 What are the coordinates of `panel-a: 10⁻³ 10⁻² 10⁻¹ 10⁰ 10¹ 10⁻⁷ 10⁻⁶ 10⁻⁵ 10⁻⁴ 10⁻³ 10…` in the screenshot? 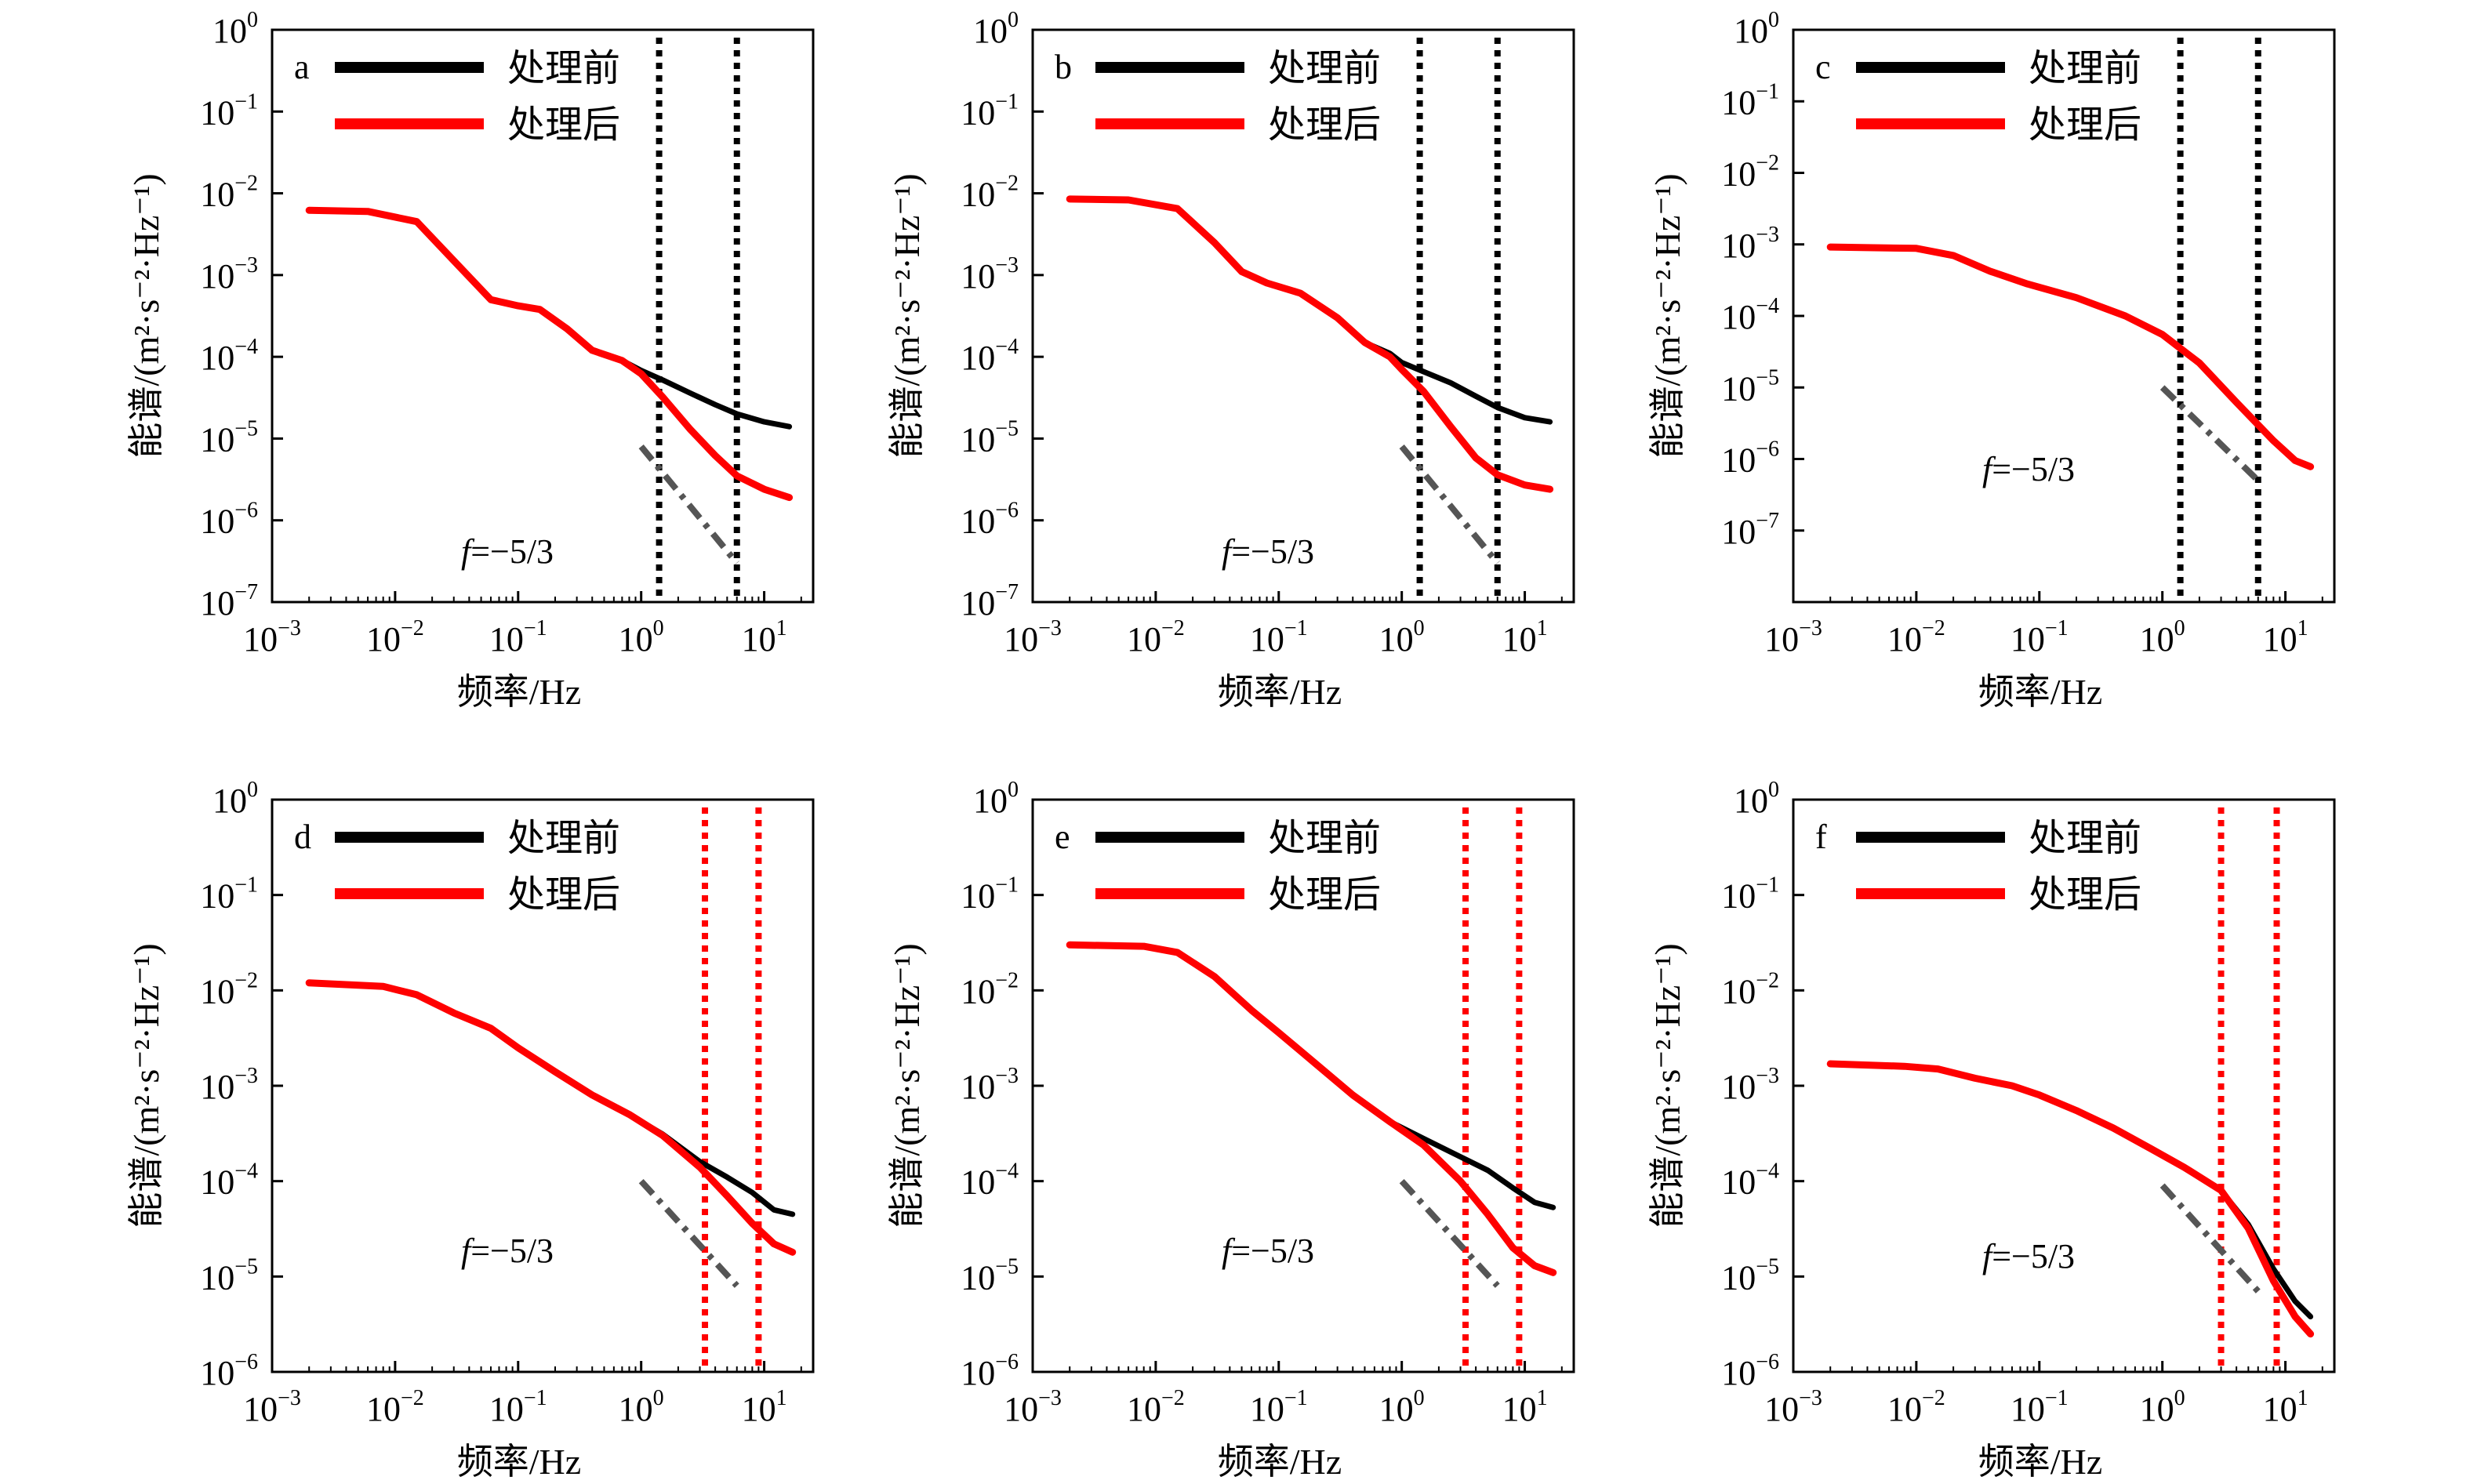 It's located at (470, 360).